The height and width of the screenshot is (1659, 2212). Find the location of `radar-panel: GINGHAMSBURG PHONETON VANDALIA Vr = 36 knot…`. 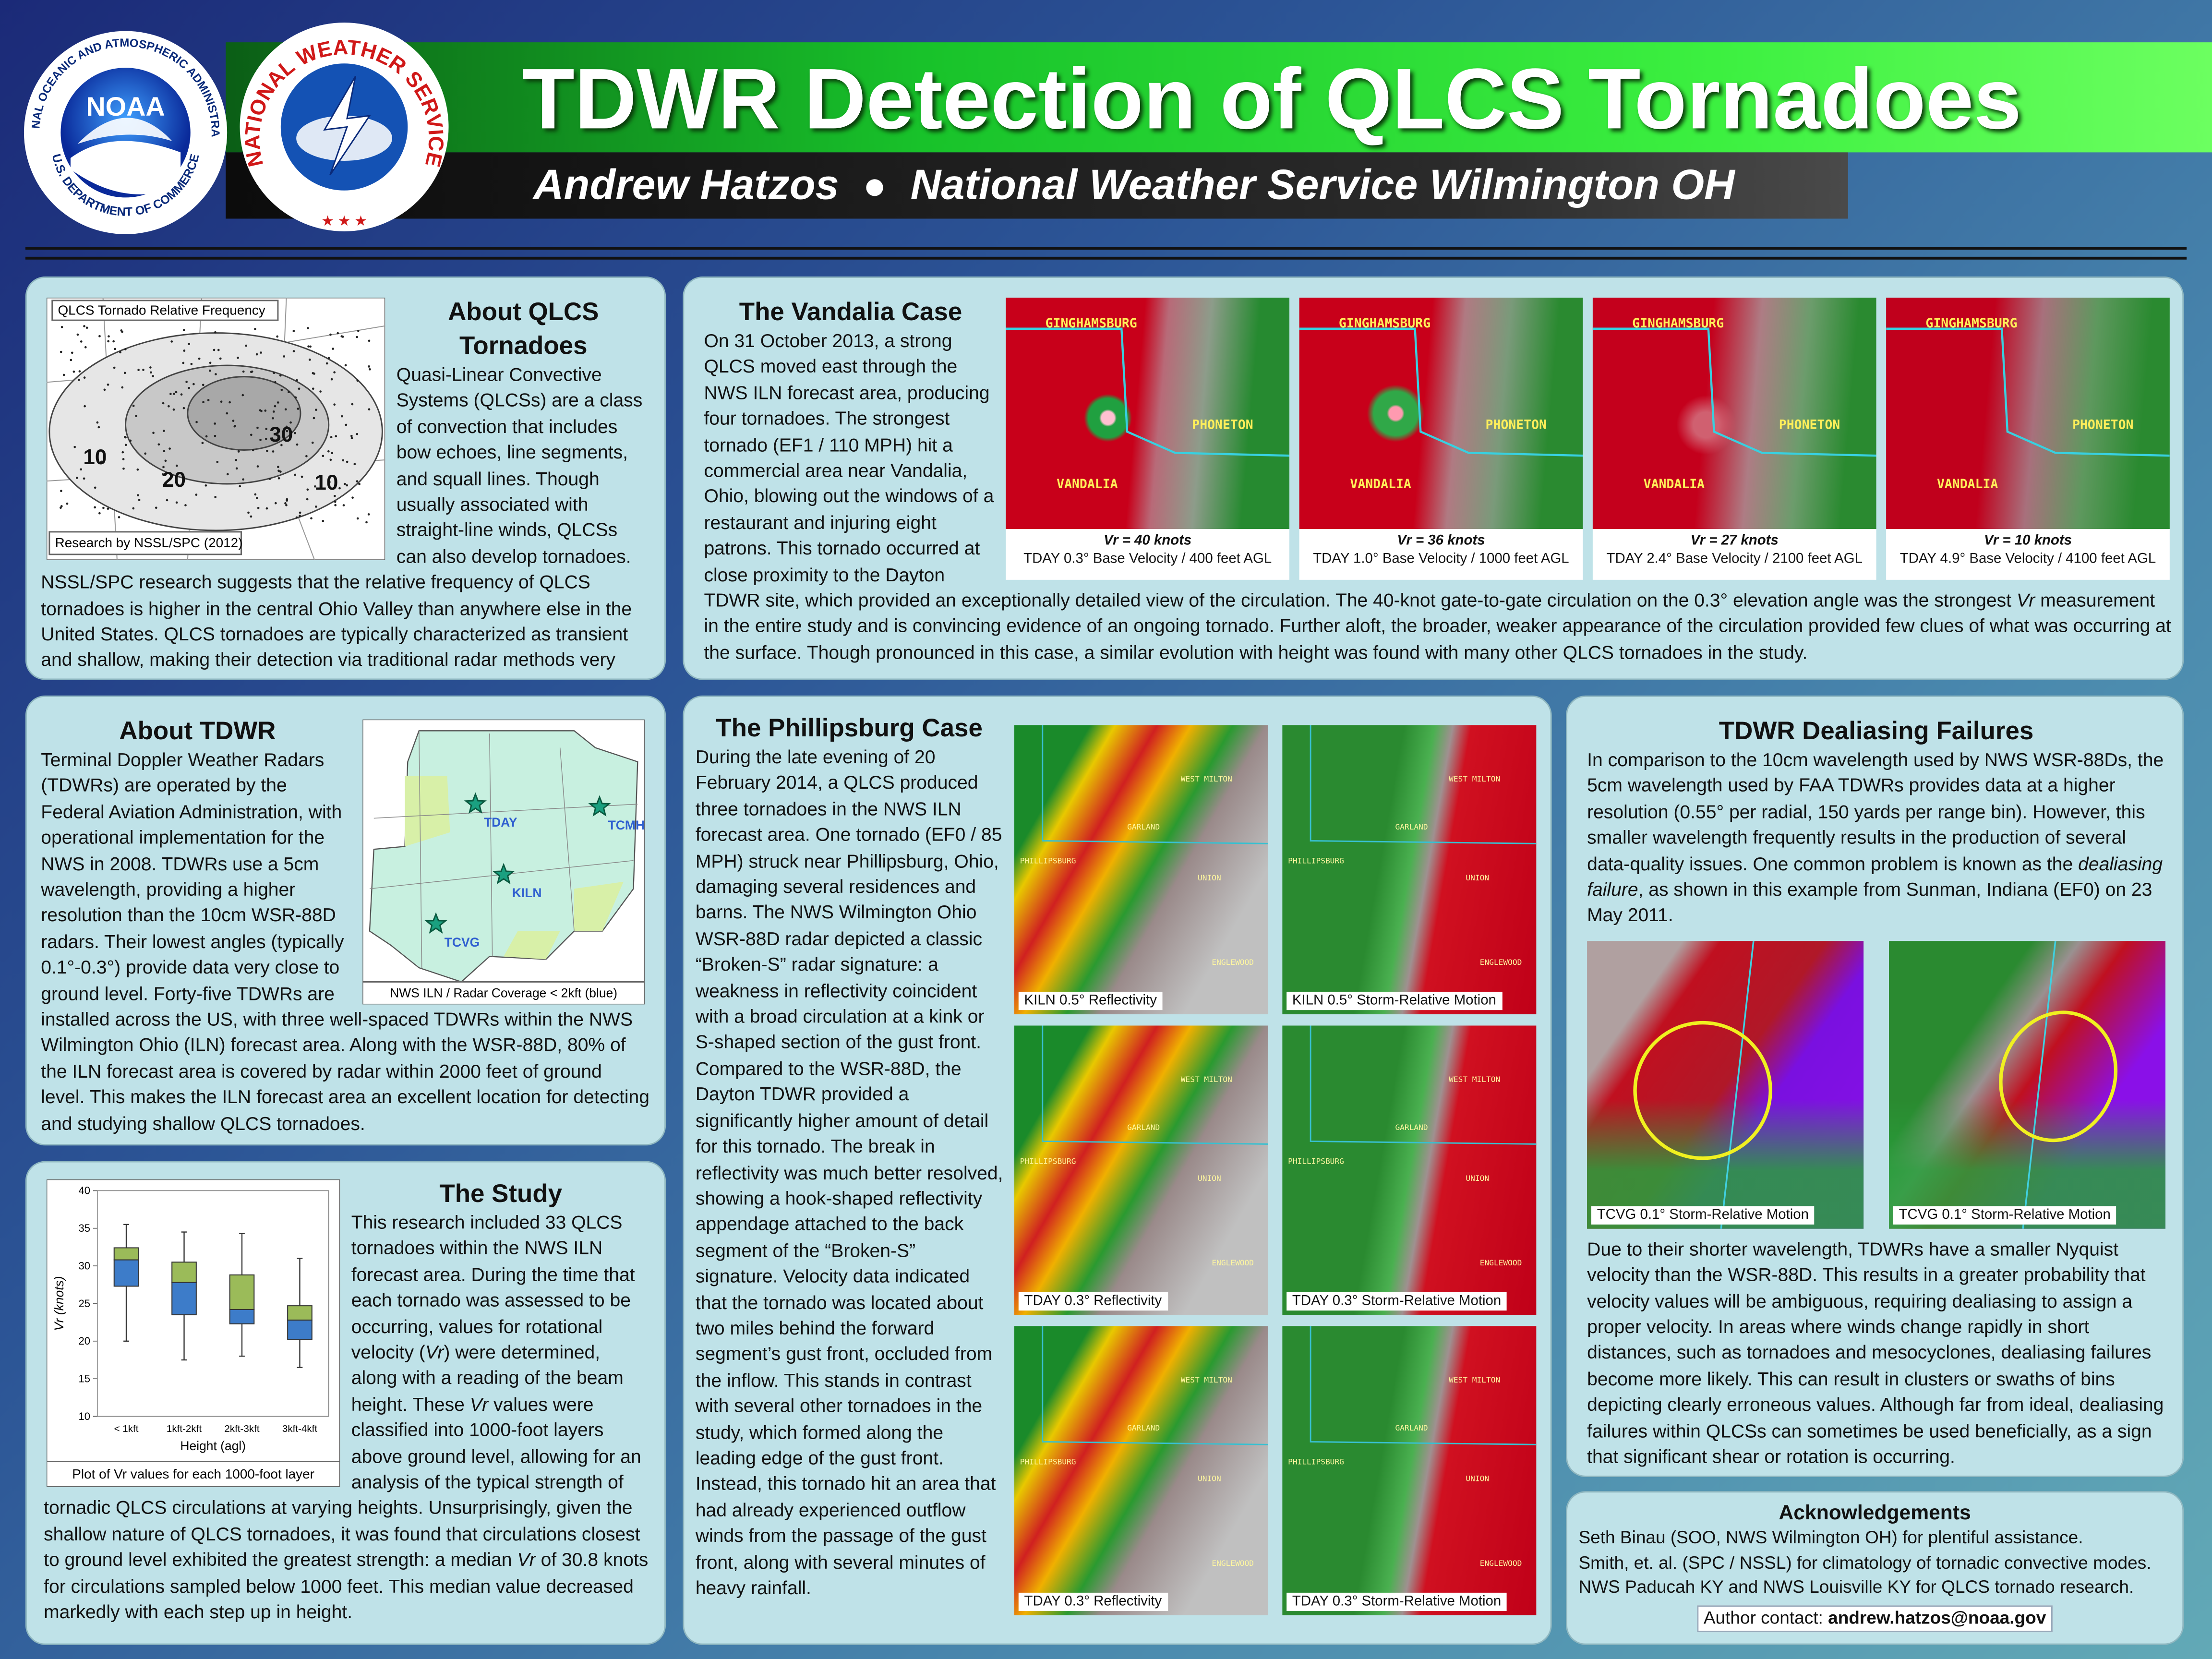

radar-panel: GINGHAMSBURG PHONETON VANDALIA Vr = 36 knot… is located at coordinates (1441, 439).